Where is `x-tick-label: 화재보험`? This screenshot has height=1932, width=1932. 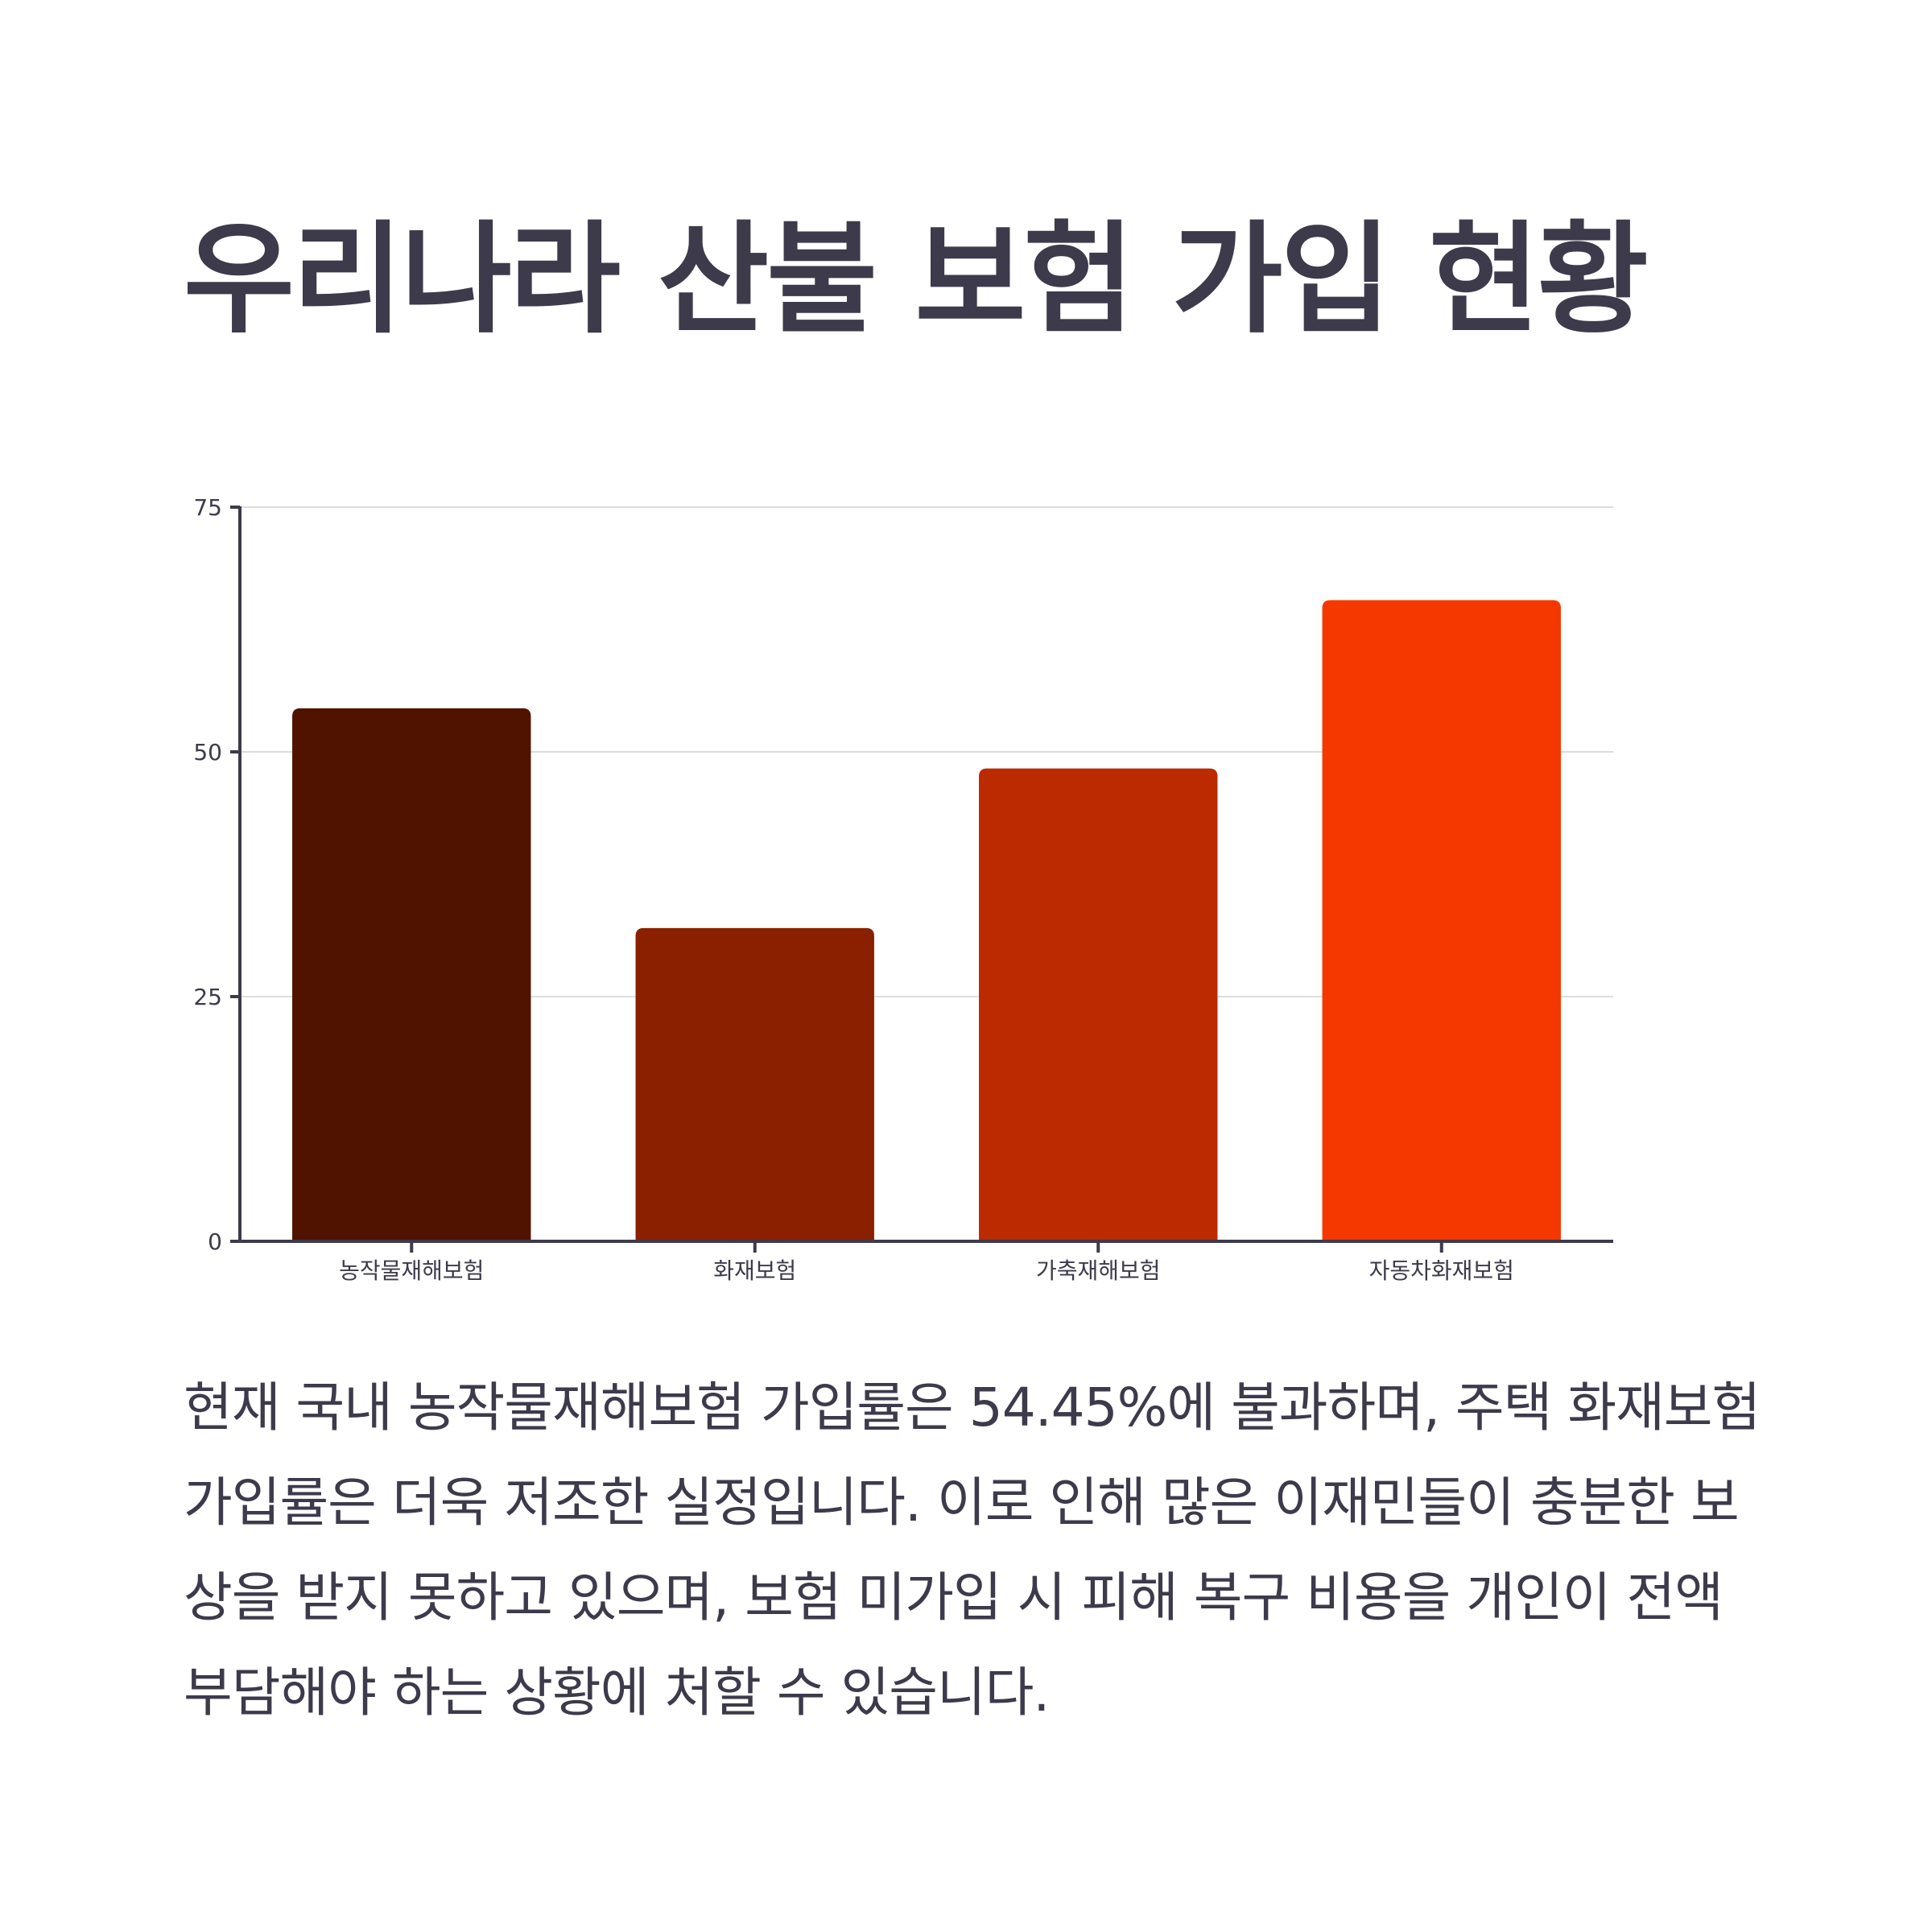
x-tick-label: 화재보험 is located at coordinates (754, 1270).